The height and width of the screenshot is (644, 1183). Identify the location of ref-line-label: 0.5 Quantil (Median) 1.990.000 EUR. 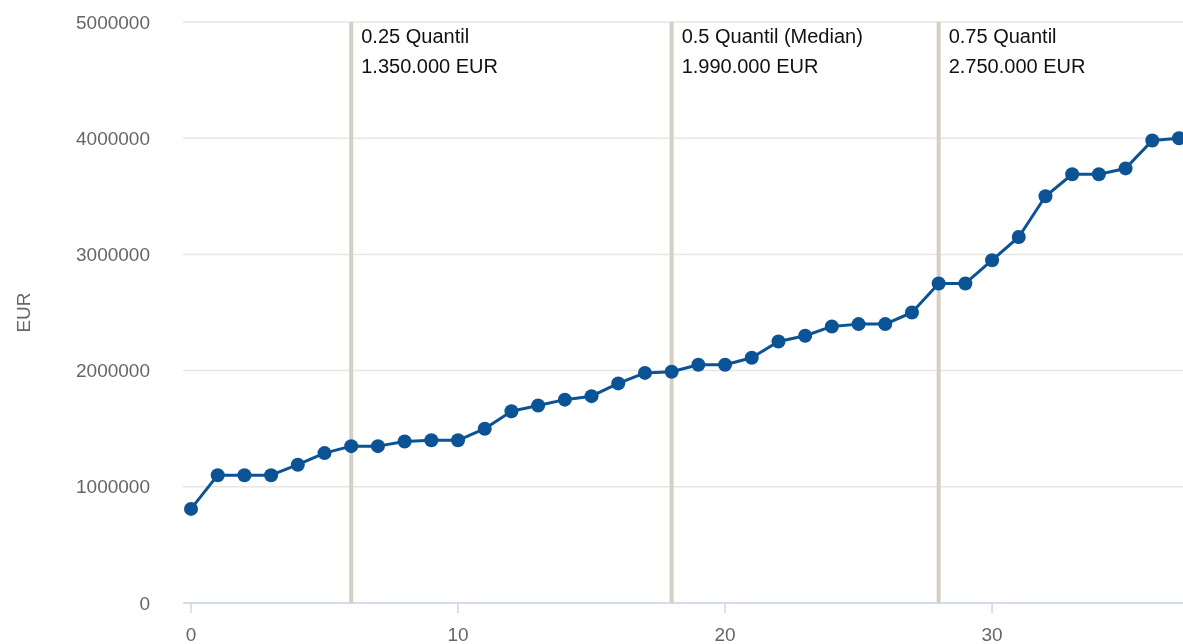
(772, 51).